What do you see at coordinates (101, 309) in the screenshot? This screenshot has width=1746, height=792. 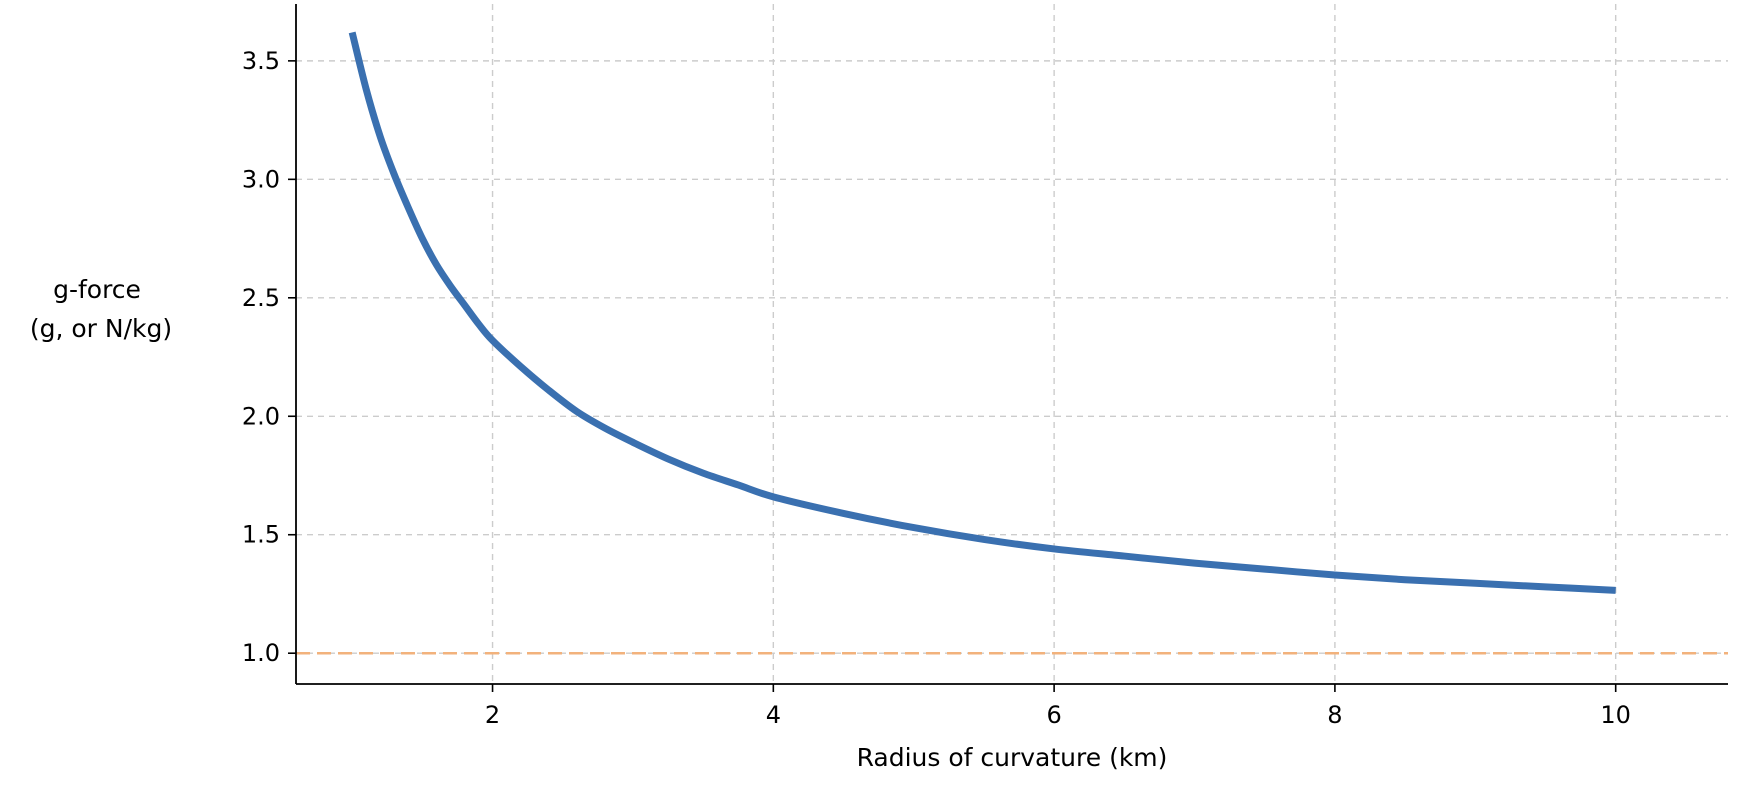 I see `y-axis-label: g-force (g, or N/kg)` at bounding box center [101, 309].